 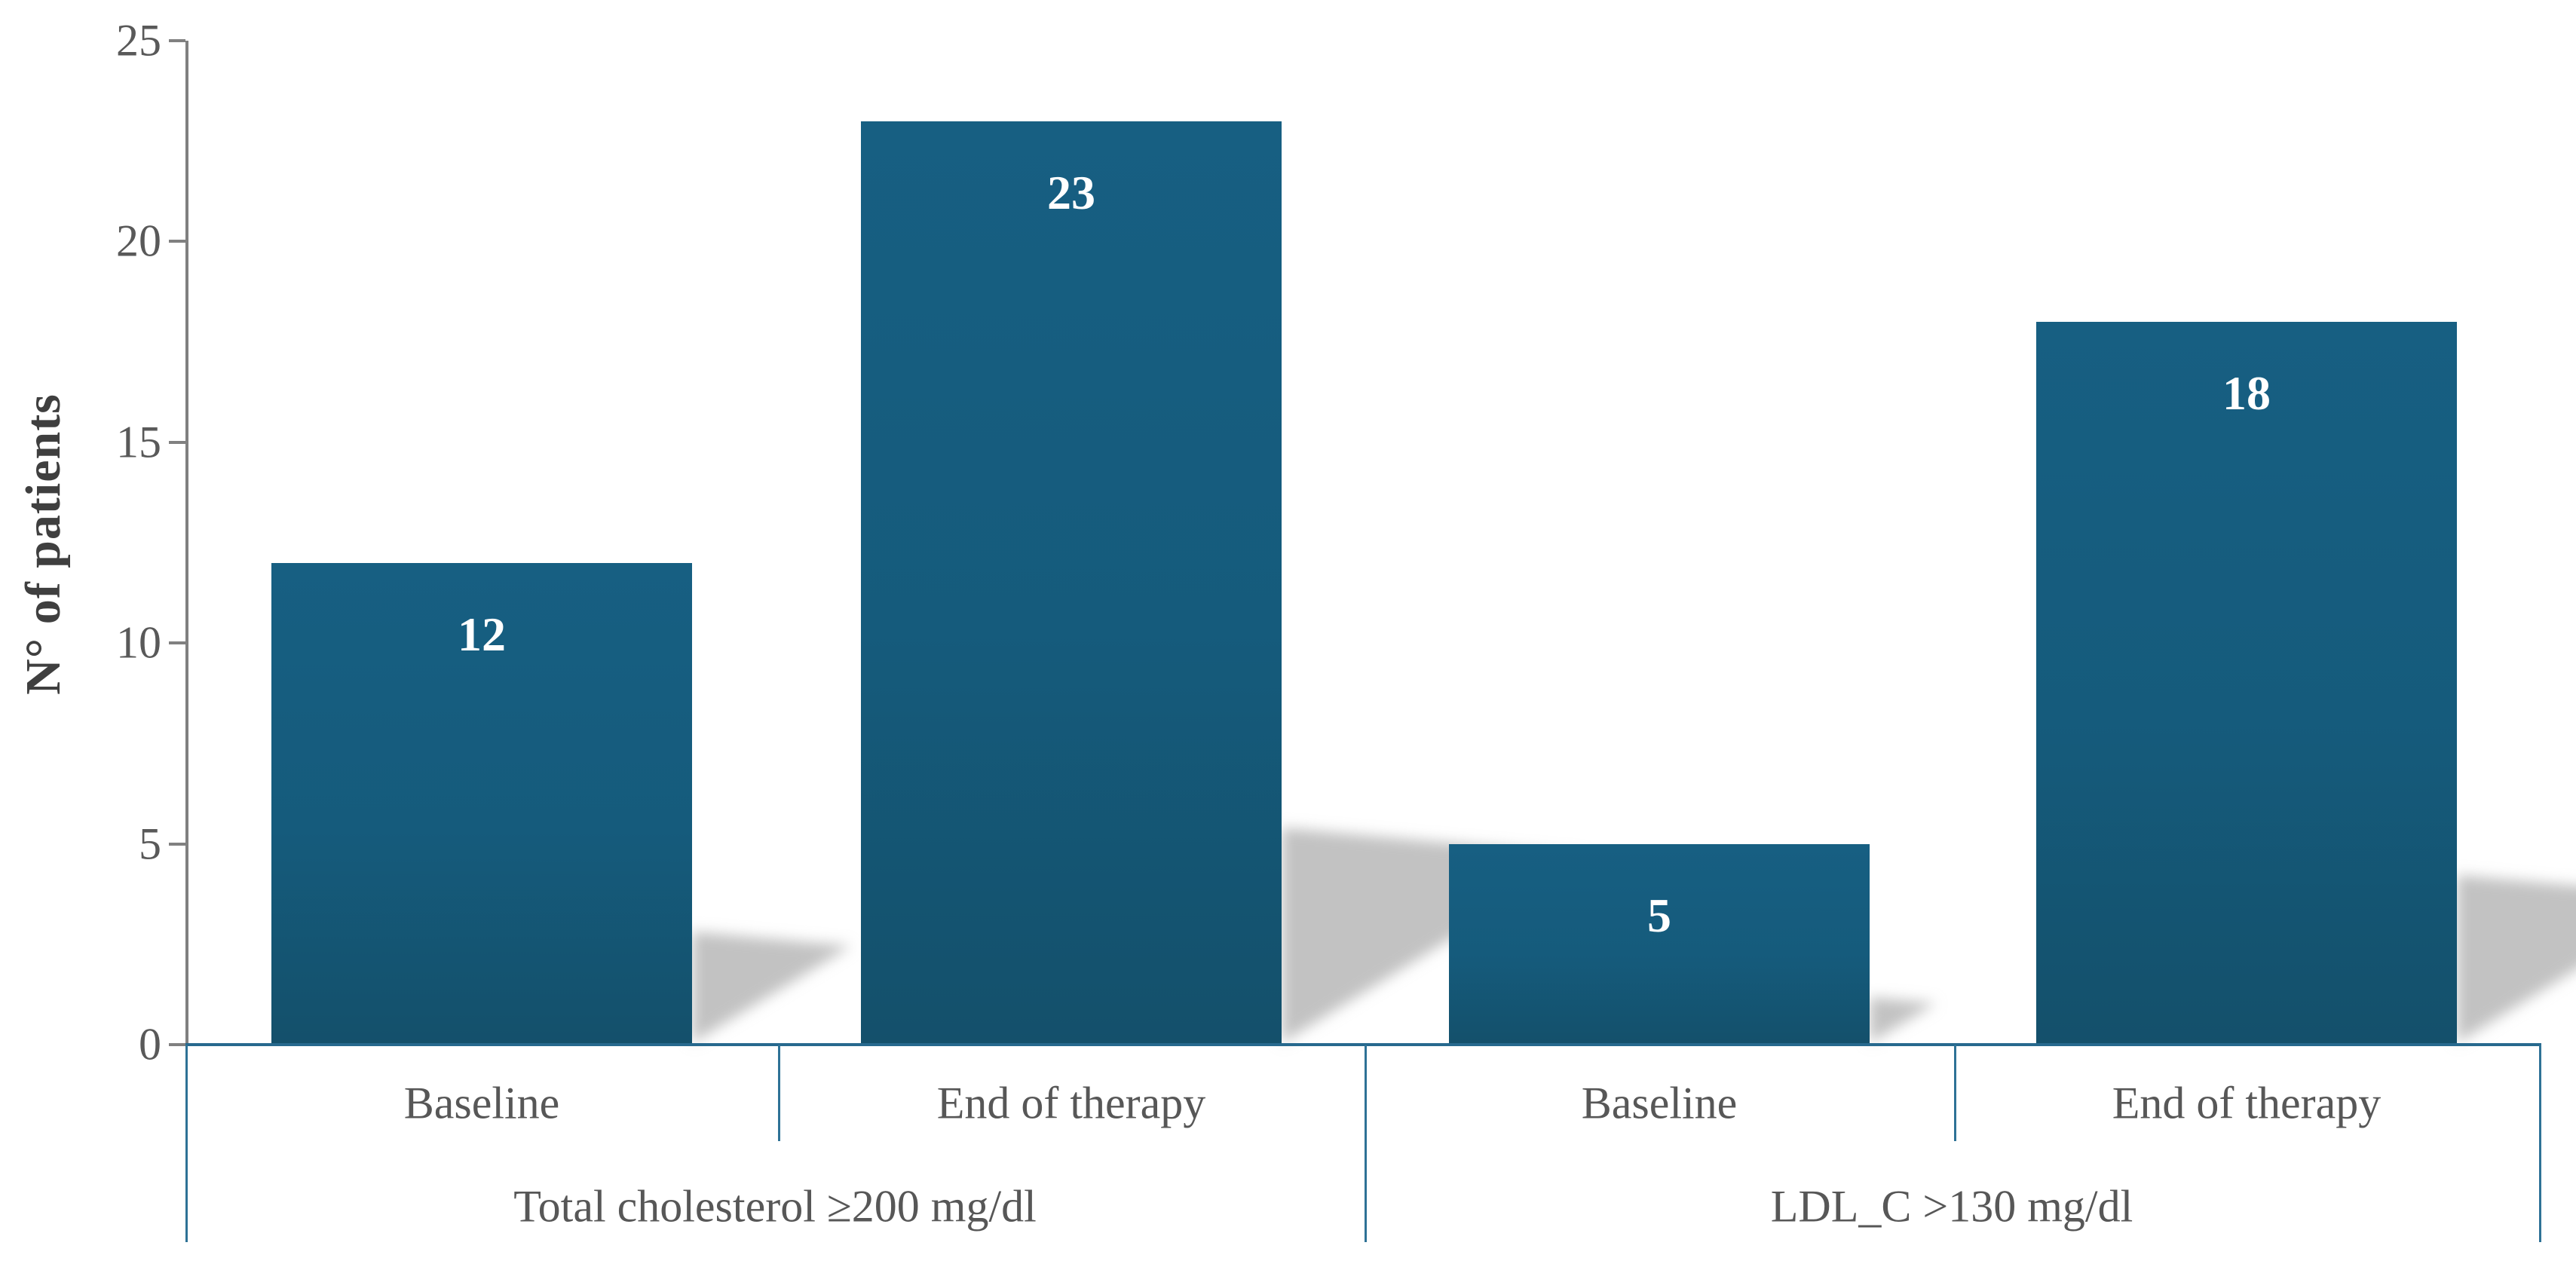 What do you see at coordinates (150, 1044) in the screenshot?
I see `y-tick-label: 0` at bounding box center [150, 1044].